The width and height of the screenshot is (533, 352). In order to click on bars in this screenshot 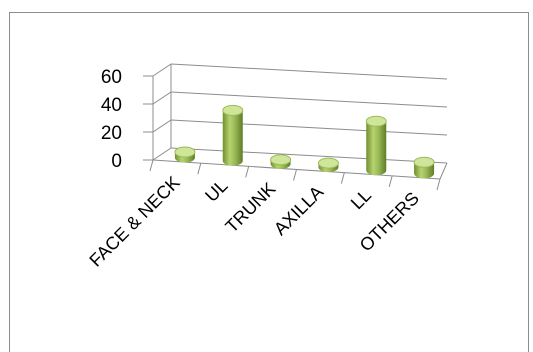, I will do `click(304, 141)`.